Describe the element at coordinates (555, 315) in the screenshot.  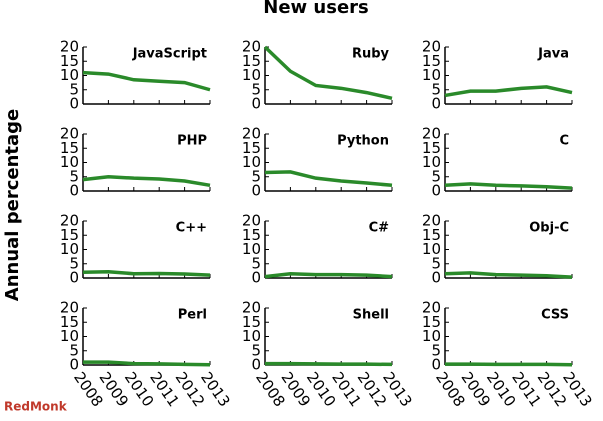
I see `panel-title: CSS` at that location.